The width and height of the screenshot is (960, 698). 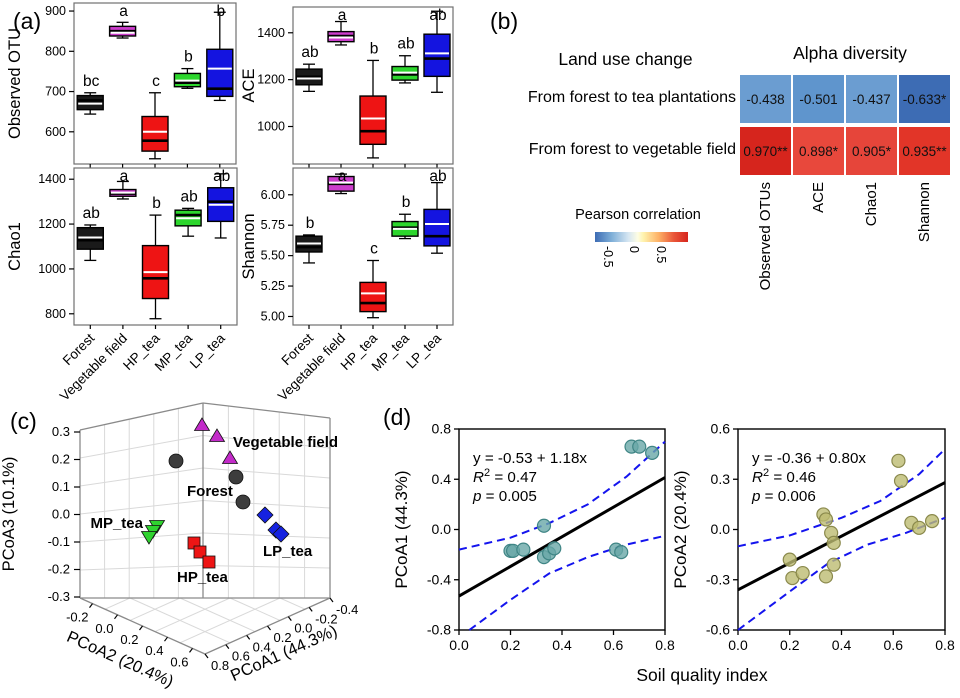 I want to click on y-tick-label: 5.00, so click(x=273, y=316).